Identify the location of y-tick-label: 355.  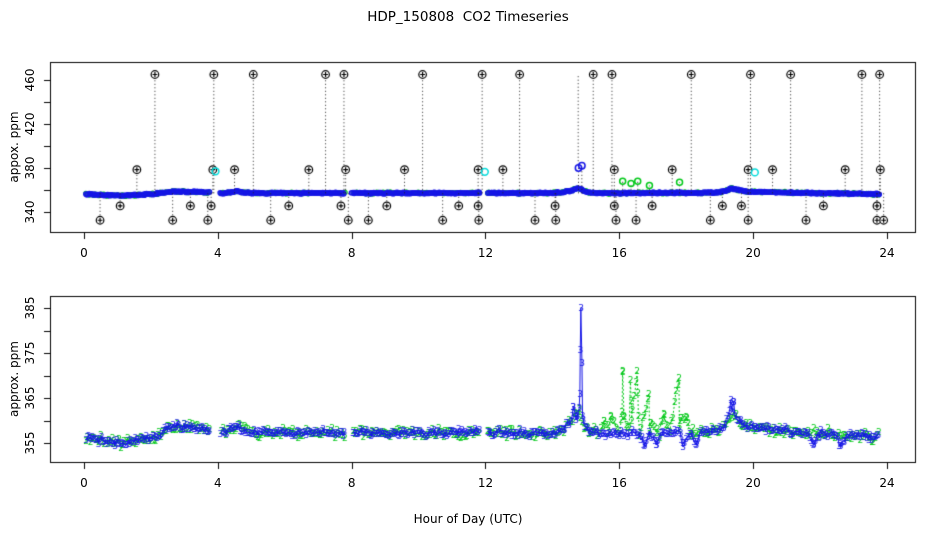
(30, 443).